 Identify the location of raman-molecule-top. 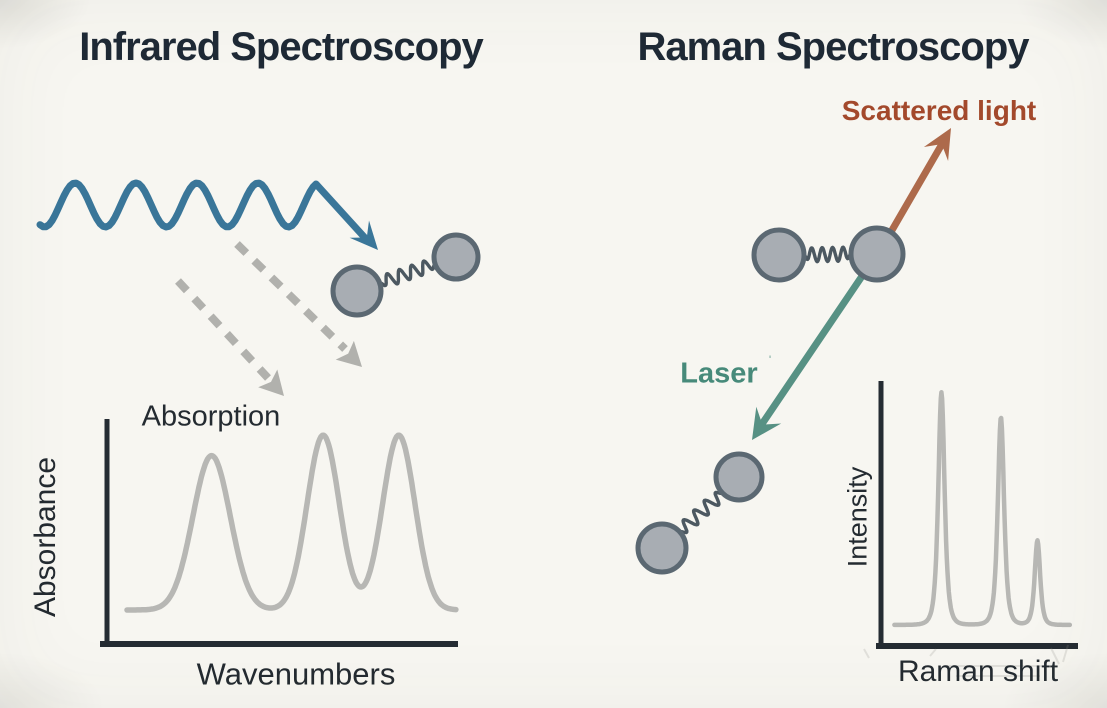
(828, 254).